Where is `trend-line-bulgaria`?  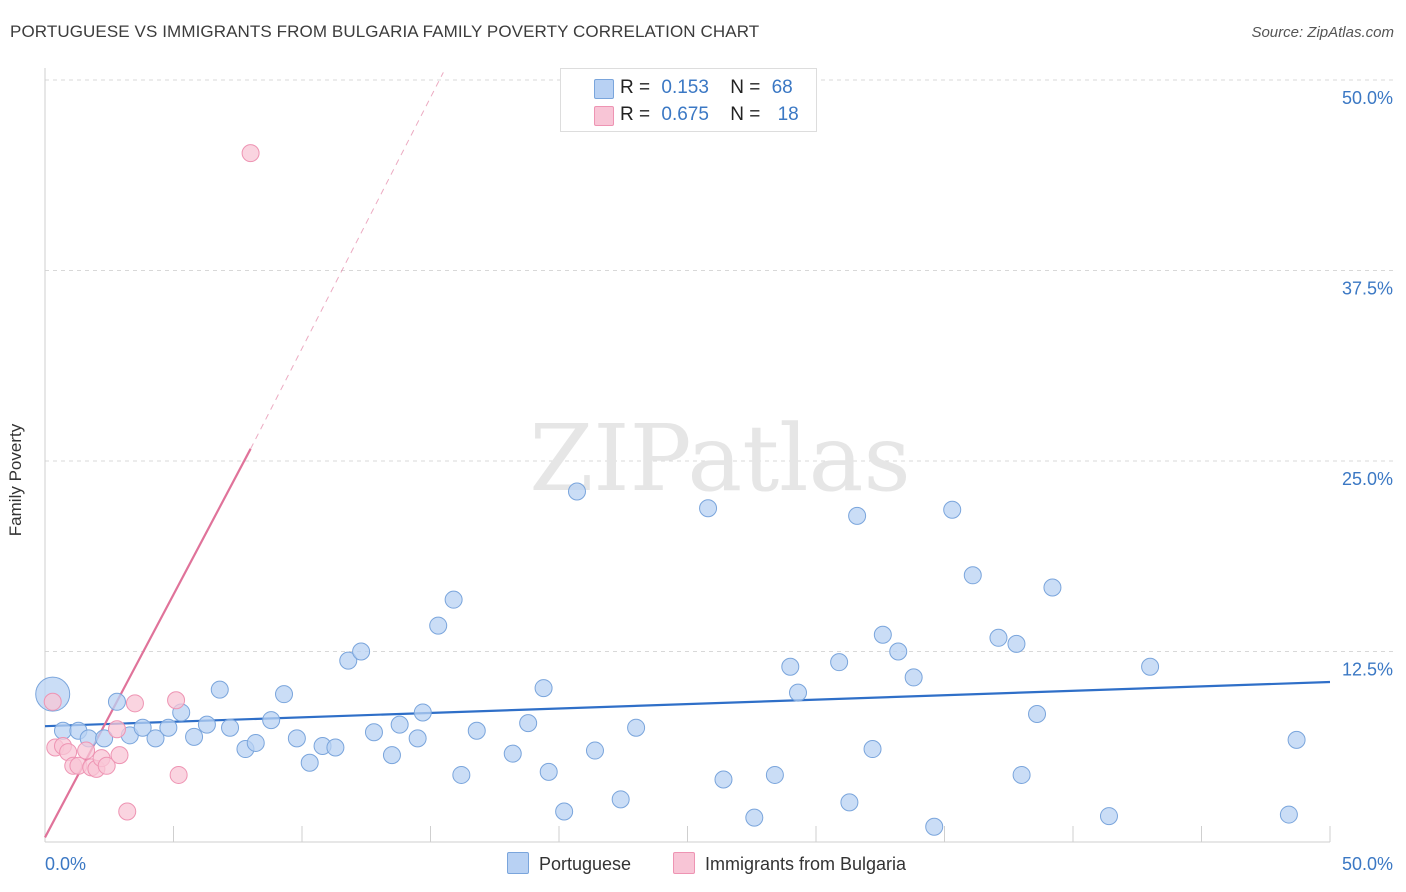 trend-line-bulgaria is located at coordinates (148, 643).